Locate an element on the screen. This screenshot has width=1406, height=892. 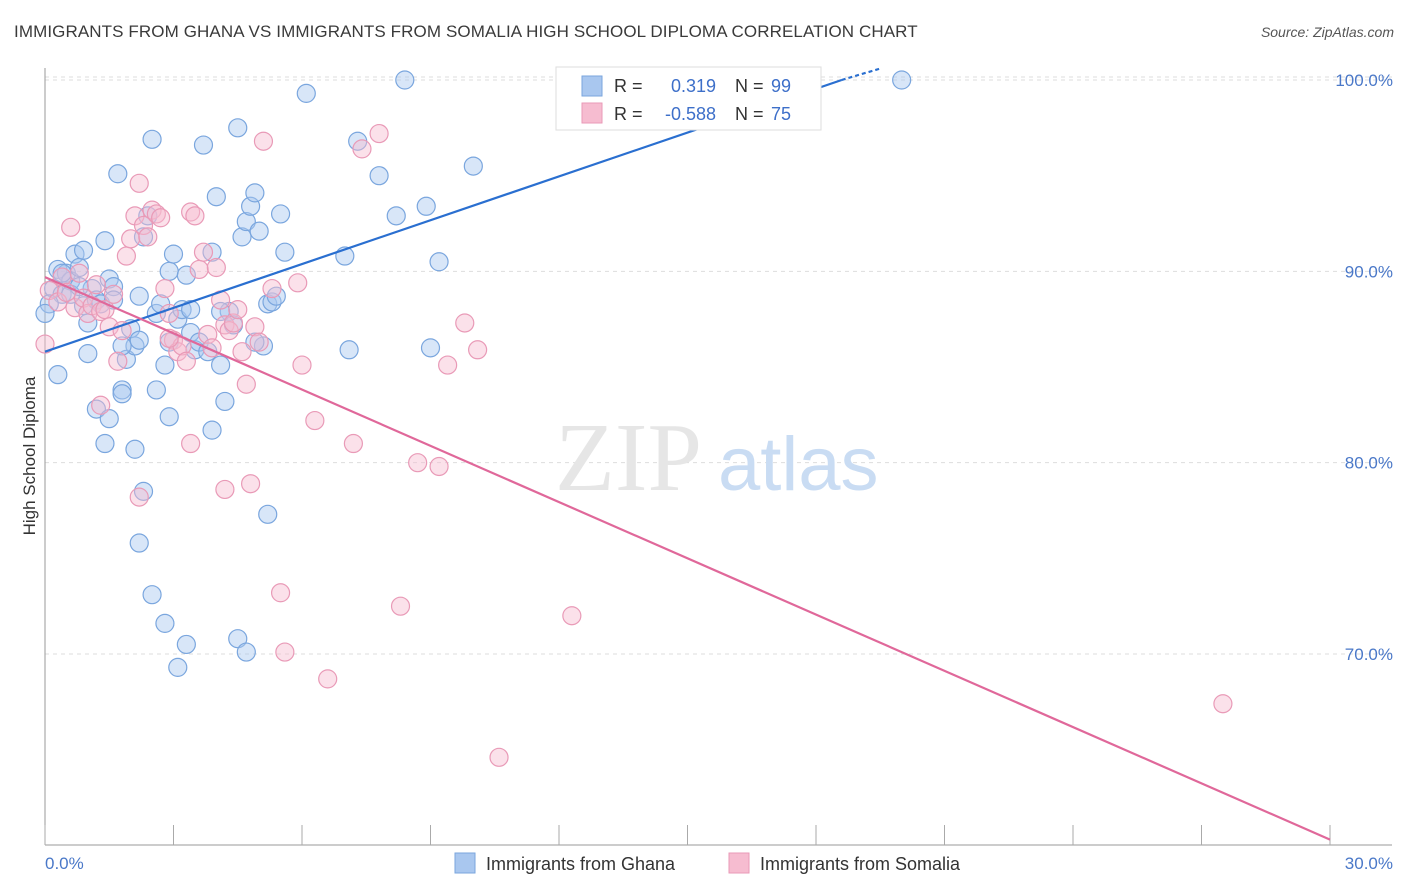
somalia-r-label: R = is located at coordinates (628, 114).